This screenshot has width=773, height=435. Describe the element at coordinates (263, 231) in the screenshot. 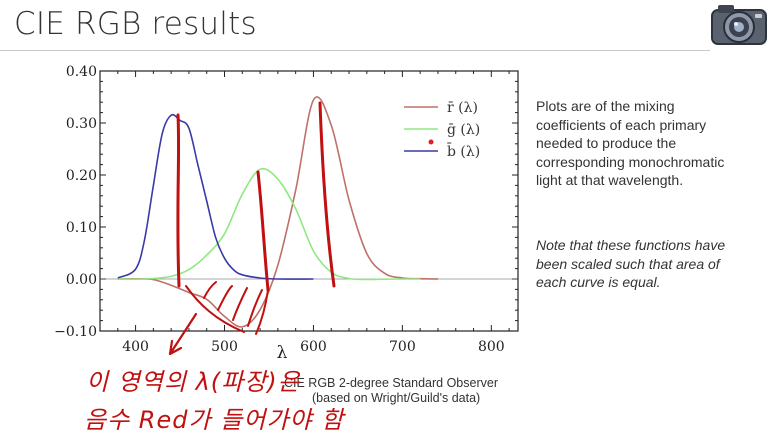

I see `green-peak-mark` at that location.